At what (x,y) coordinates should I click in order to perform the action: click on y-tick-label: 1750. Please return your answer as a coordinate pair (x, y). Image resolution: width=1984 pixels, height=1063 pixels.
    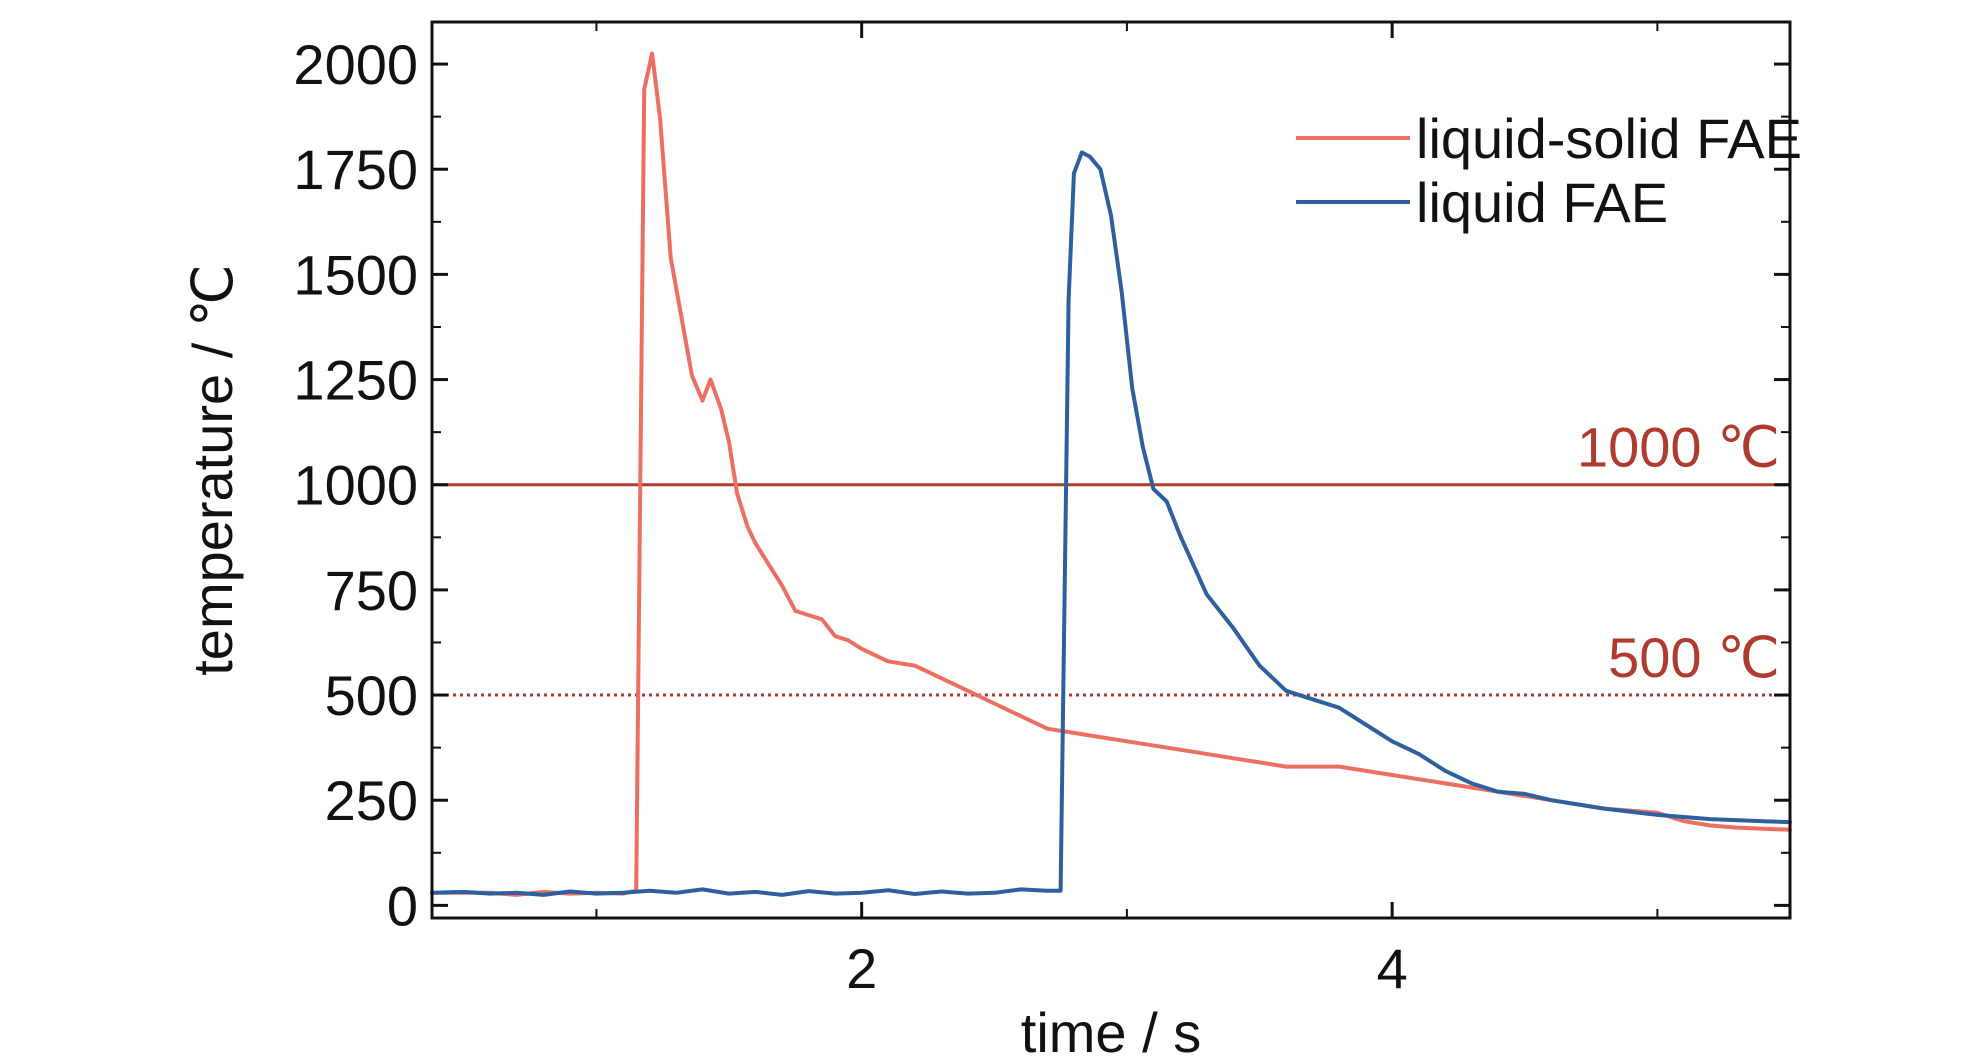
    Looking at the image, I should click on (355, 169).